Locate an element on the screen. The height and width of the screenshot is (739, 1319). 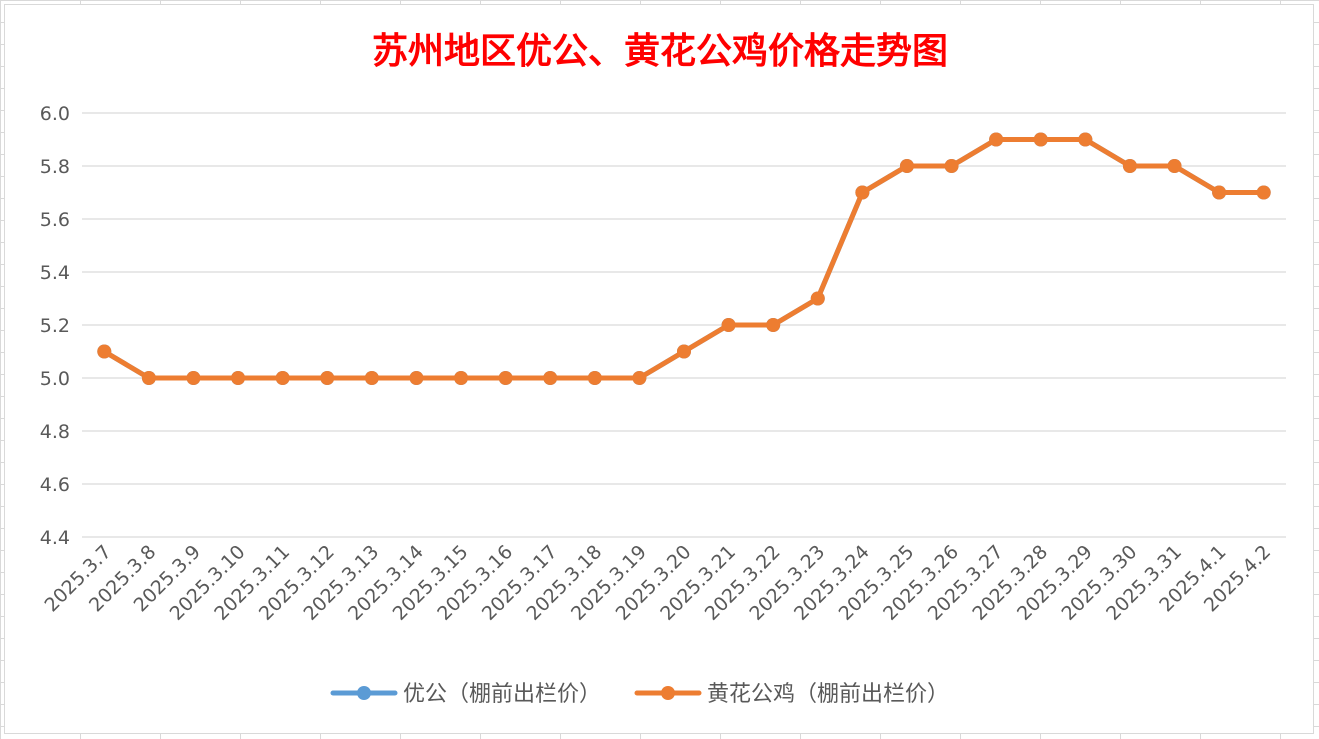
legend-label: 优公（棚前出栏价） is located at coordinates (502, 694).